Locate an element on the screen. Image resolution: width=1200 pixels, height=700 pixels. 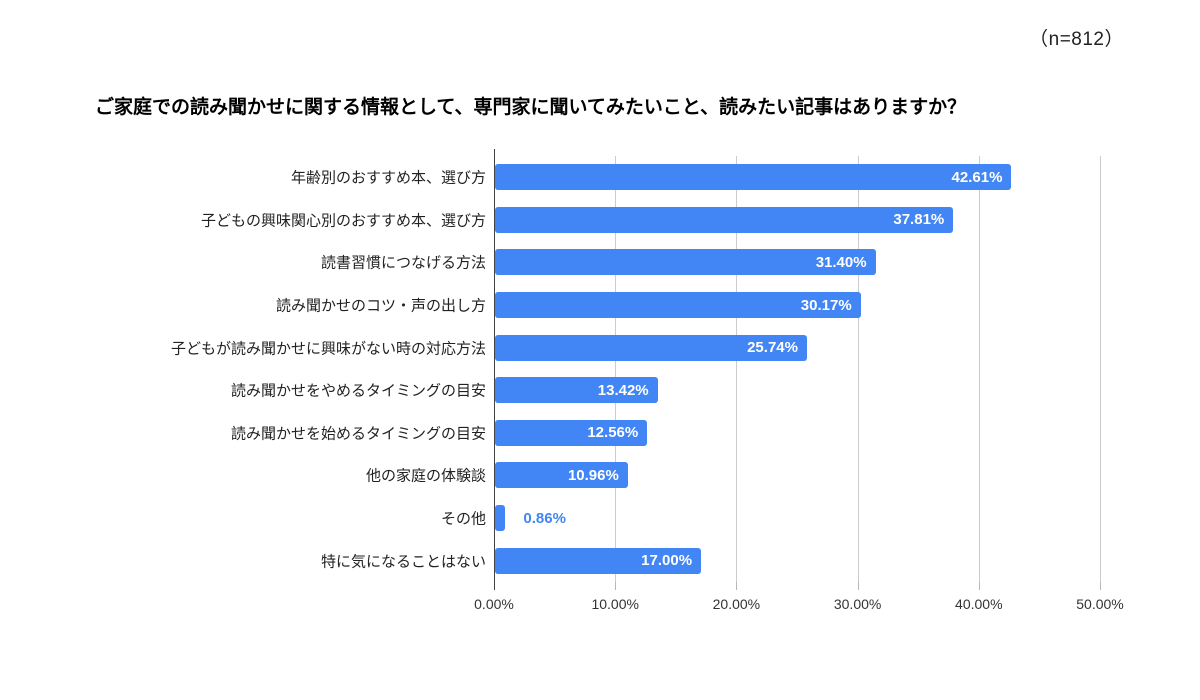
category-label: 読み聞かせのコツ・声の出し方 is located at coordinates (380, 306).